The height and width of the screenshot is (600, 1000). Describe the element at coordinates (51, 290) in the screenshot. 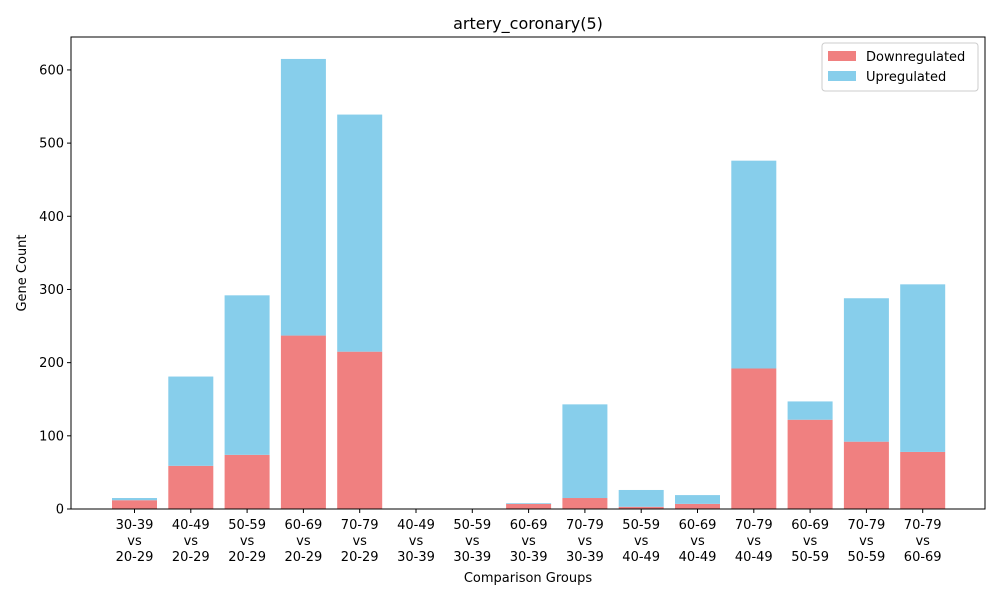

I see `y-tick-label: 300` at that location.